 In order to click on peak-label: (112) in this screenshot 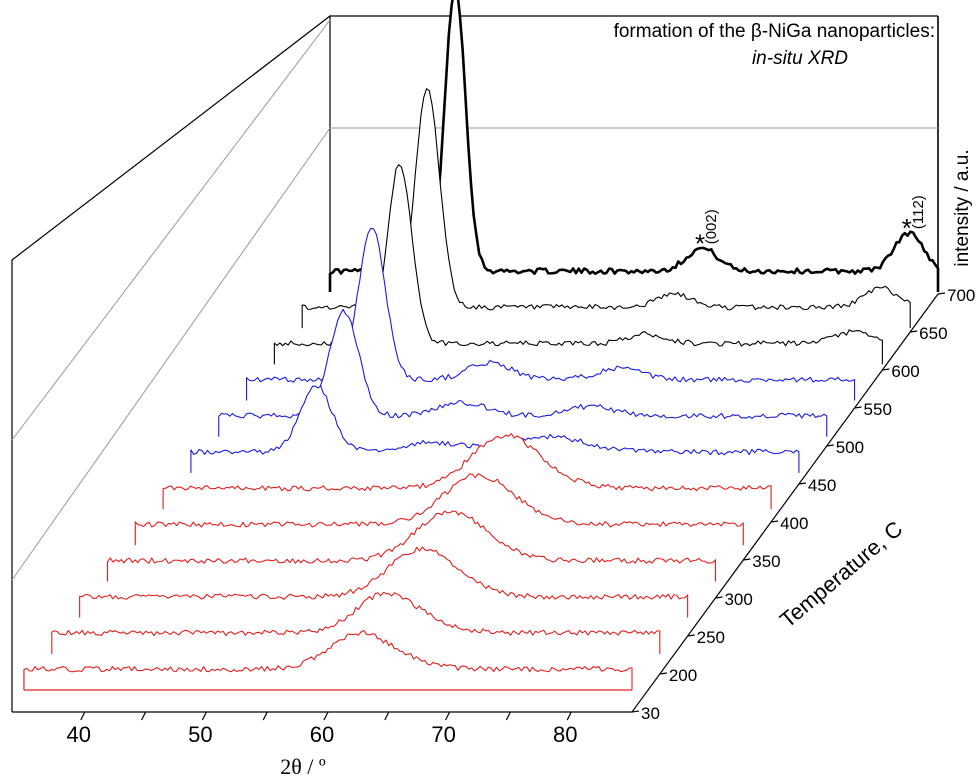, I will do `click(918, 212)`.